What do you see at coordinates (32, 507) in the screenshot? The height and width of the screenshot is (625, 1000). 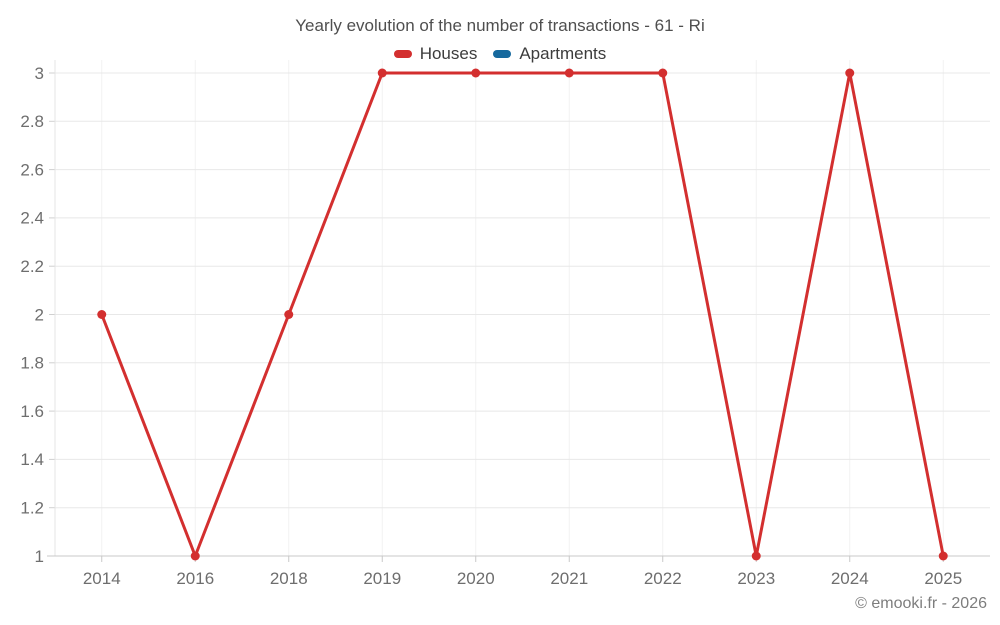 I see `y-axis-label: 1.2` at bounding box center [32, 507].